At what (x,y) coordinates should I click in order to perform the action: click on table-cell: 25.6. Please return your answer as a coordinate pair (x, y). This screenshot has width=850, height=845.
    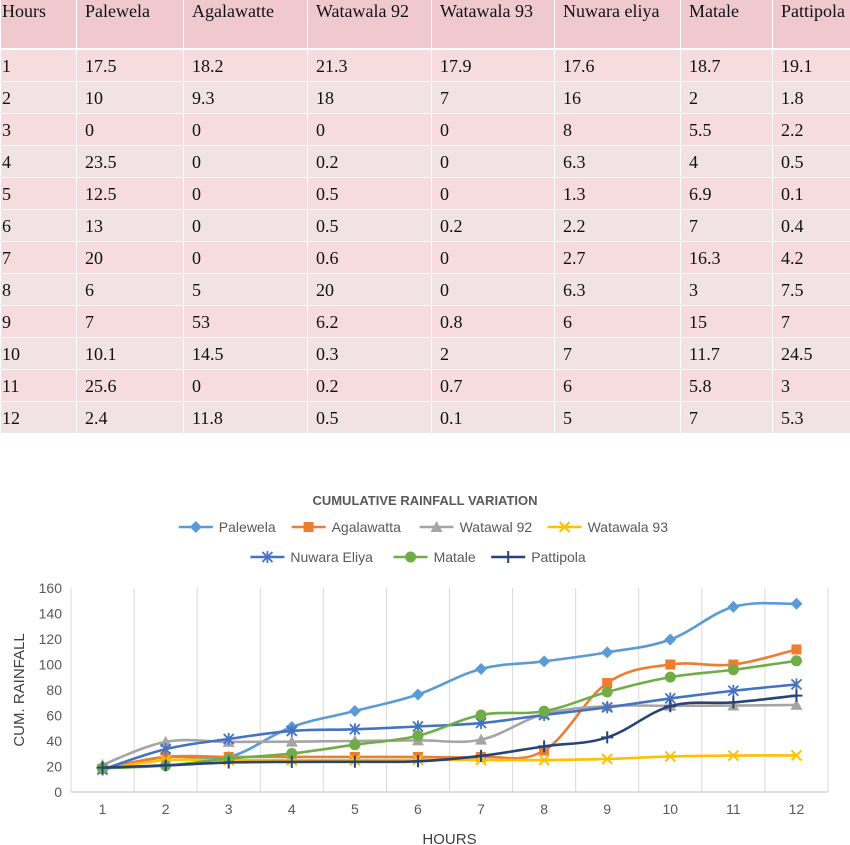
    Looking at the image, I should click on (130, 385).